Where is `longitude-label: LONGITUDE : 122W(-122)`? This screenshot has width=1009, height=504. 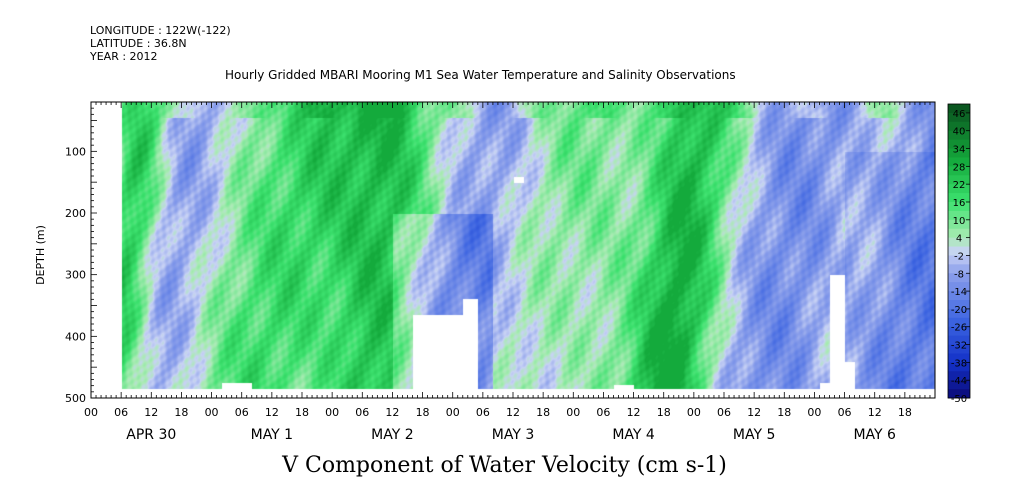 longitude-label: LONGITUDE : 122W(-122) is located at coordinates (160, 30).